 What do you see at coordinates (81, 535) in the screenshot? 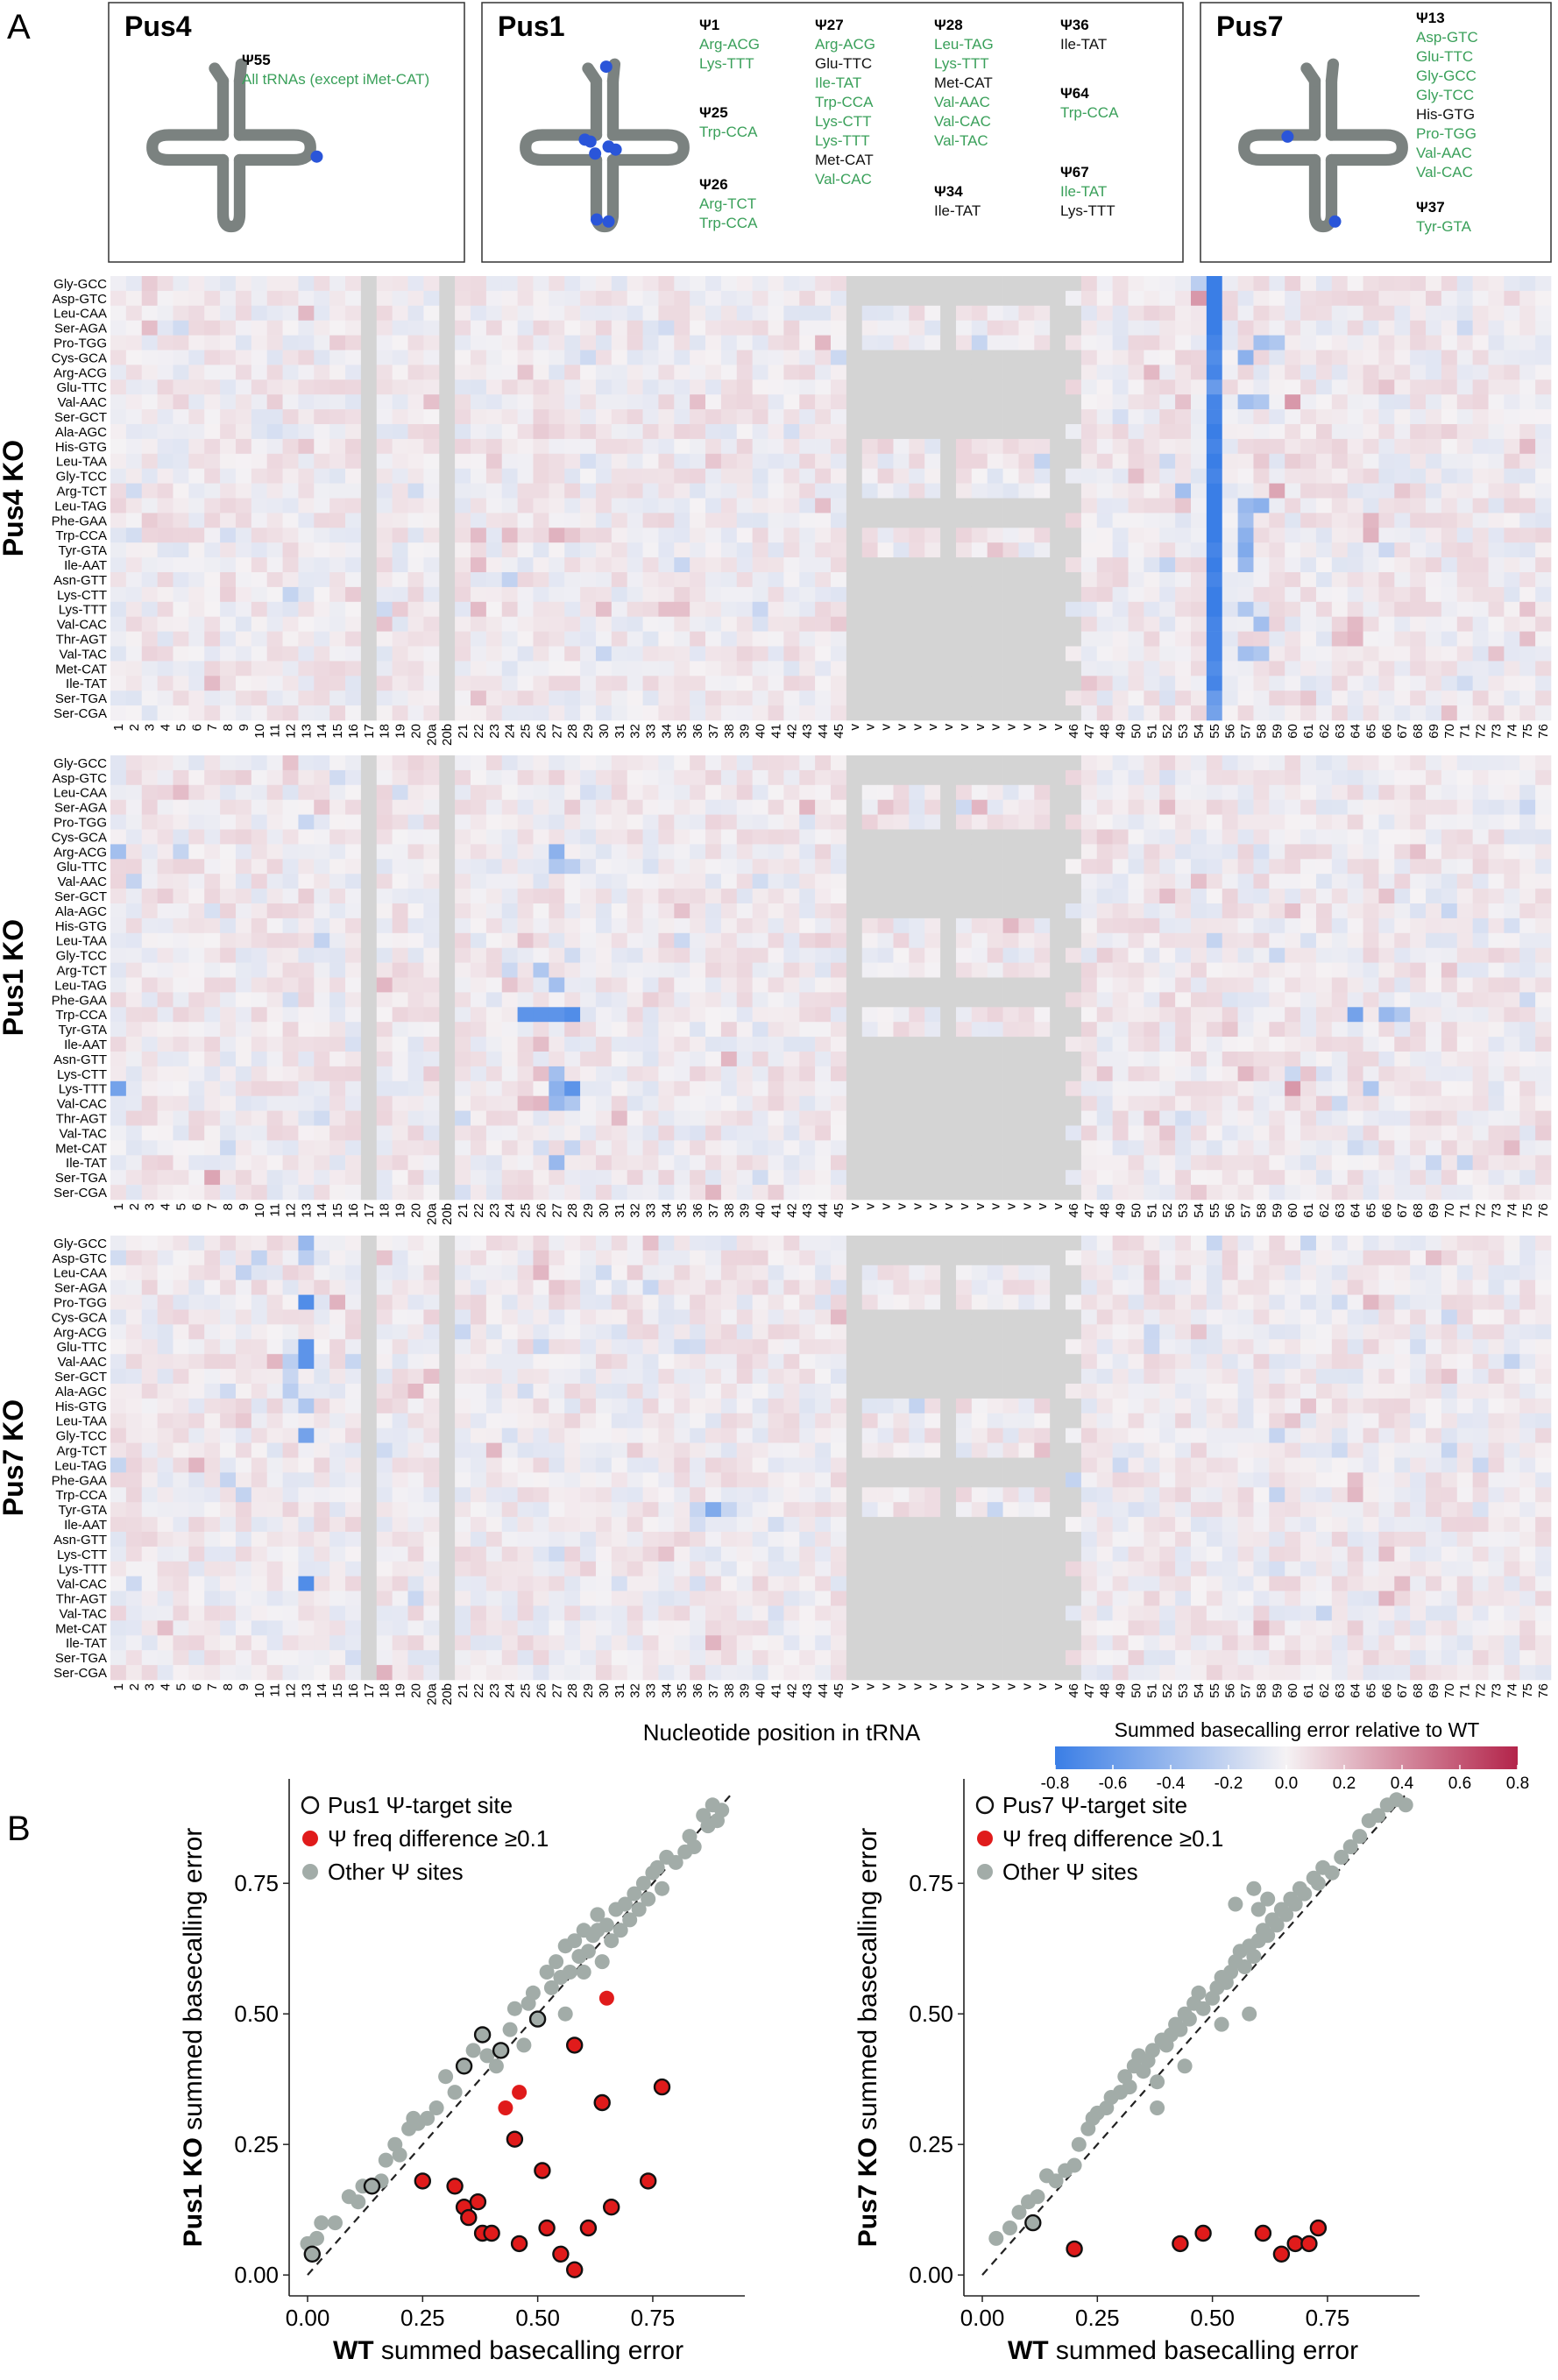
I see `trna-row-label: Trp-CCA` at bounding box center [81, 535].